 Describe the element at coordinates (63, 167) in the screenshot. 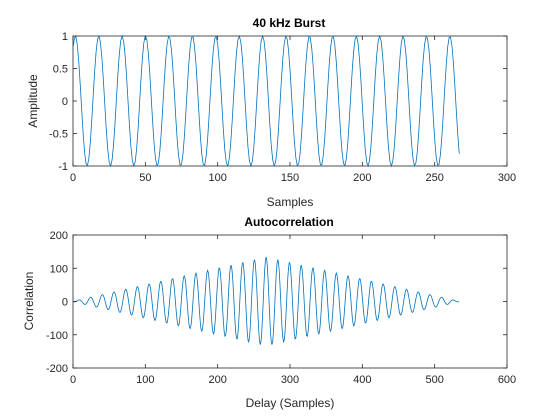

I see `y-tick-label: -1` at that location.